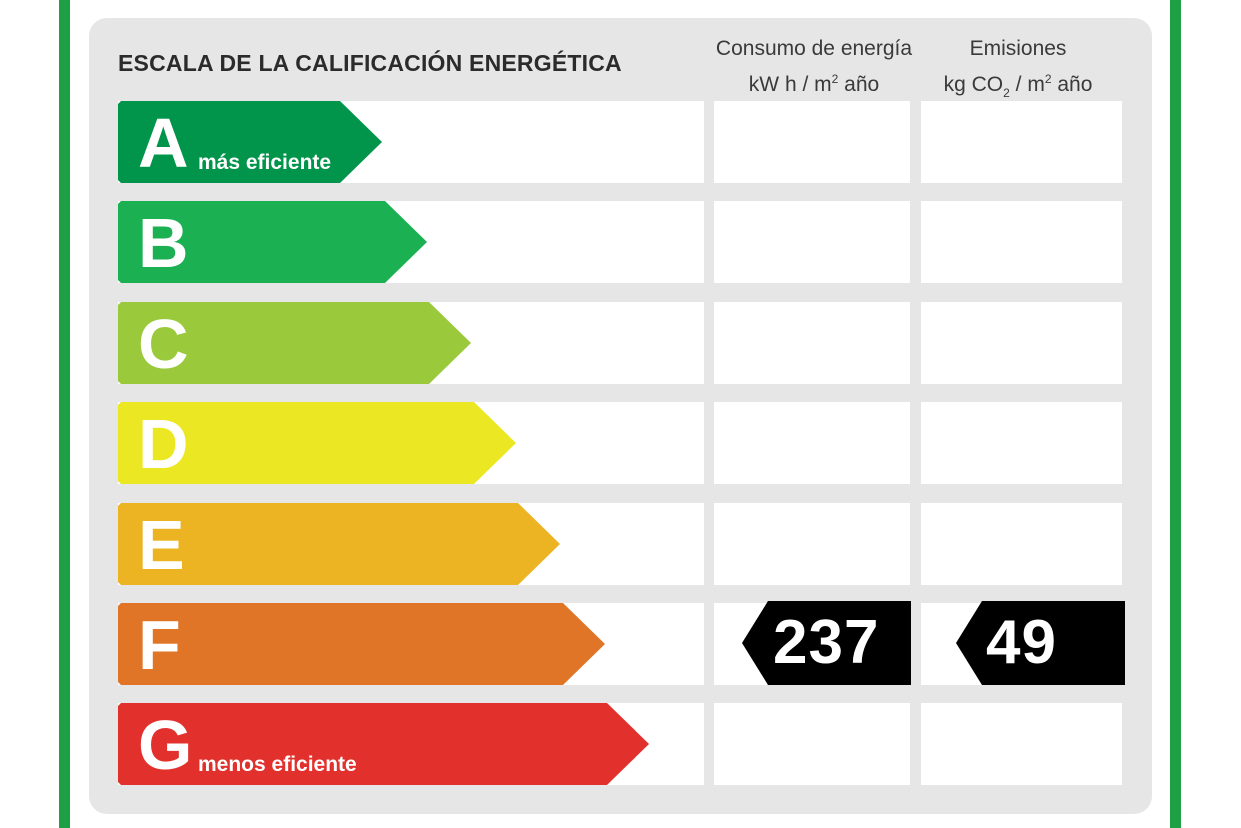  I want to click on emisiones-header-unit: kg CO2 / m2 año, so click(1018, 86).